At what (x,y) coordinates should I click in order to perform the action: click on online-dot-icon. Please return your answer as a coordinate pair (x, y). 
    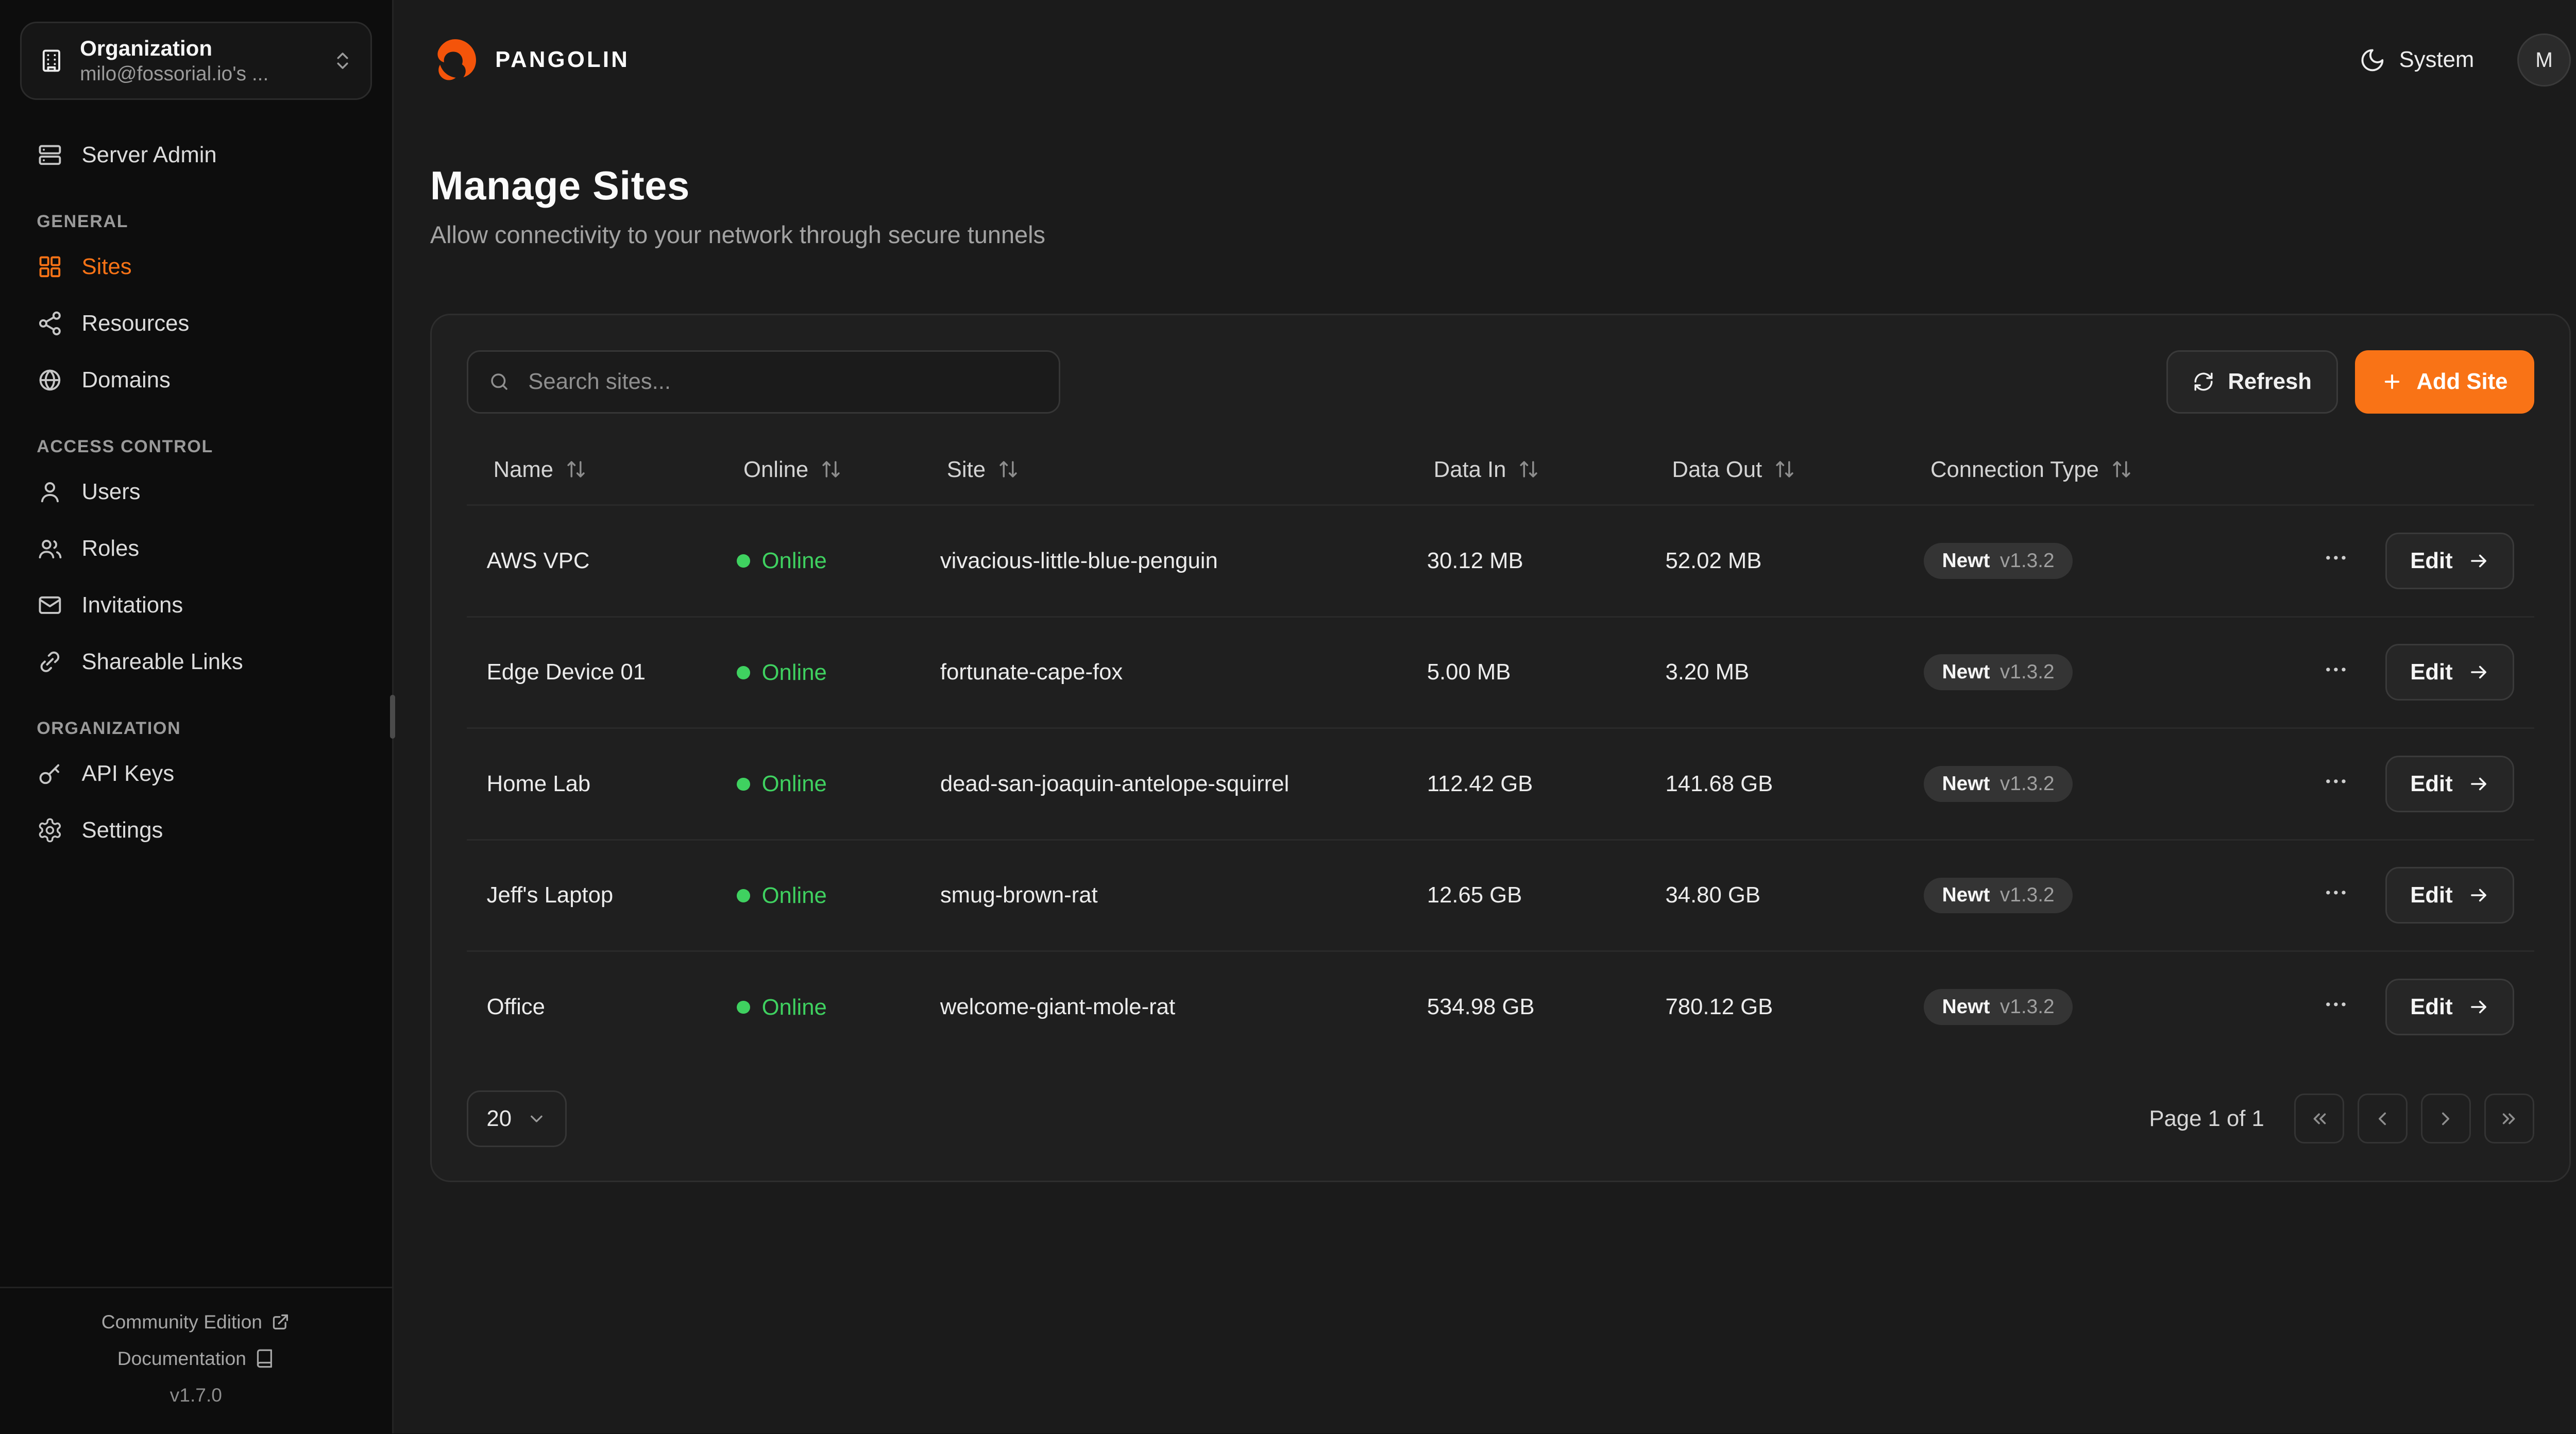
    Looking at the image, I should click on (743, 1007).